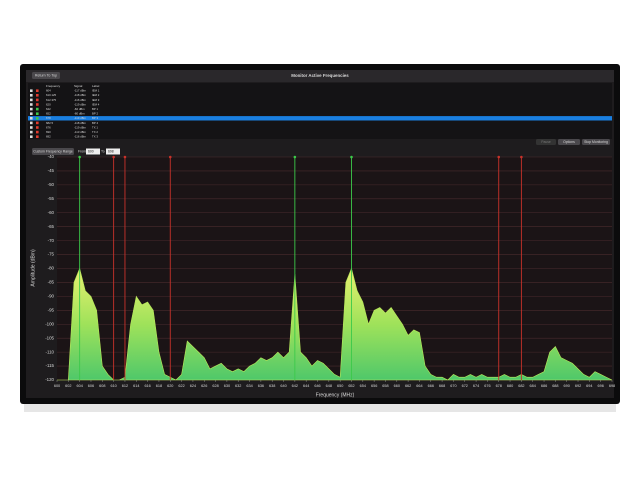 This screenshot has width=640, height=480. I want to click on x-tick-label: 674, so click(476, 386).